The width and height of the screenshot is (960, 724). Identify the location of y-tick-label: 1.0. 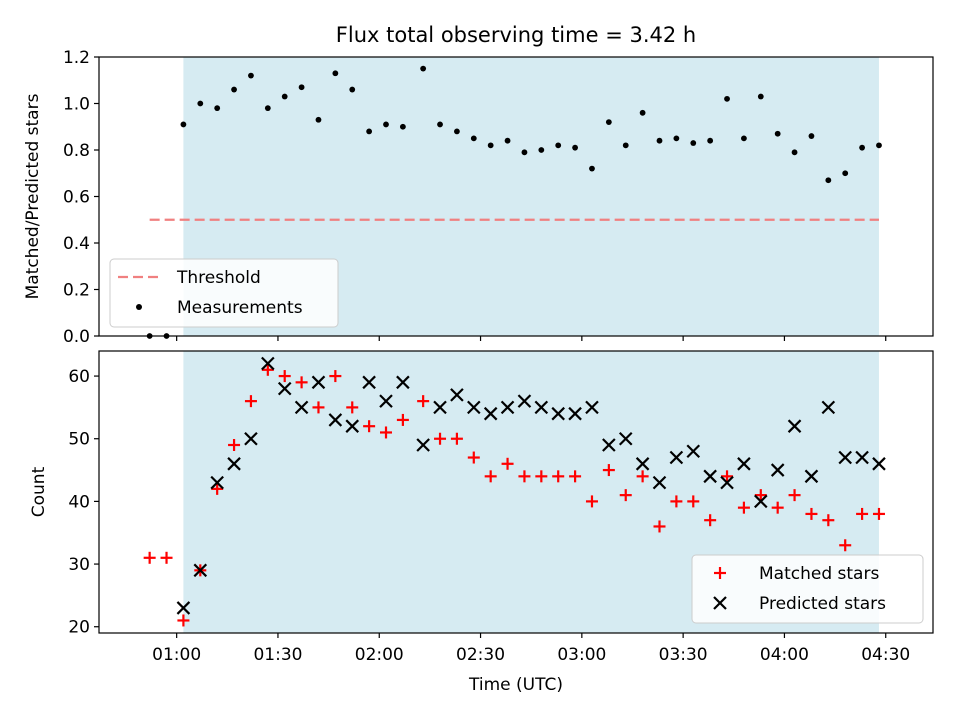
(76, 105).